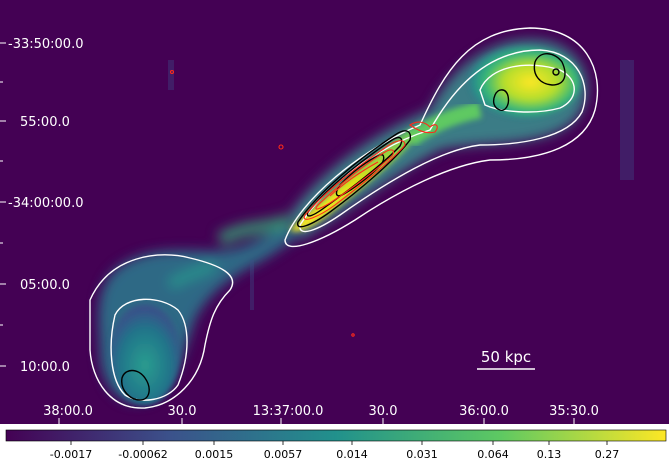  Describe the element at coordinates (3, 204) in the screenshot. I see `y-axis-ticks` at that location.